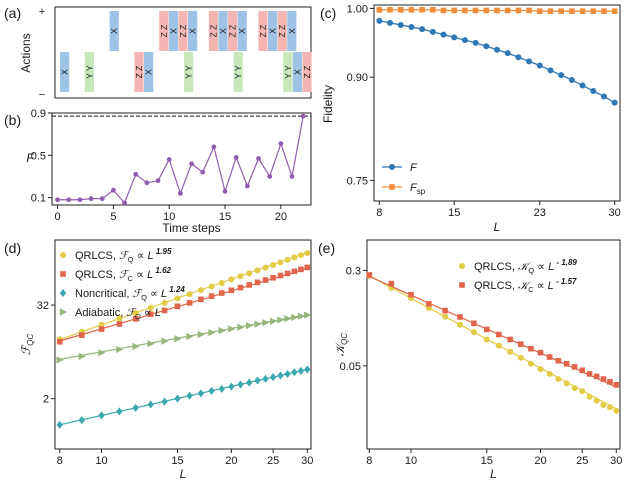 This screenshot has width=628, height=482. What do you see at coordinates (58, 217) in the screenshot?
I see `x-tick-label: 0` at bounding box center [58, 217].